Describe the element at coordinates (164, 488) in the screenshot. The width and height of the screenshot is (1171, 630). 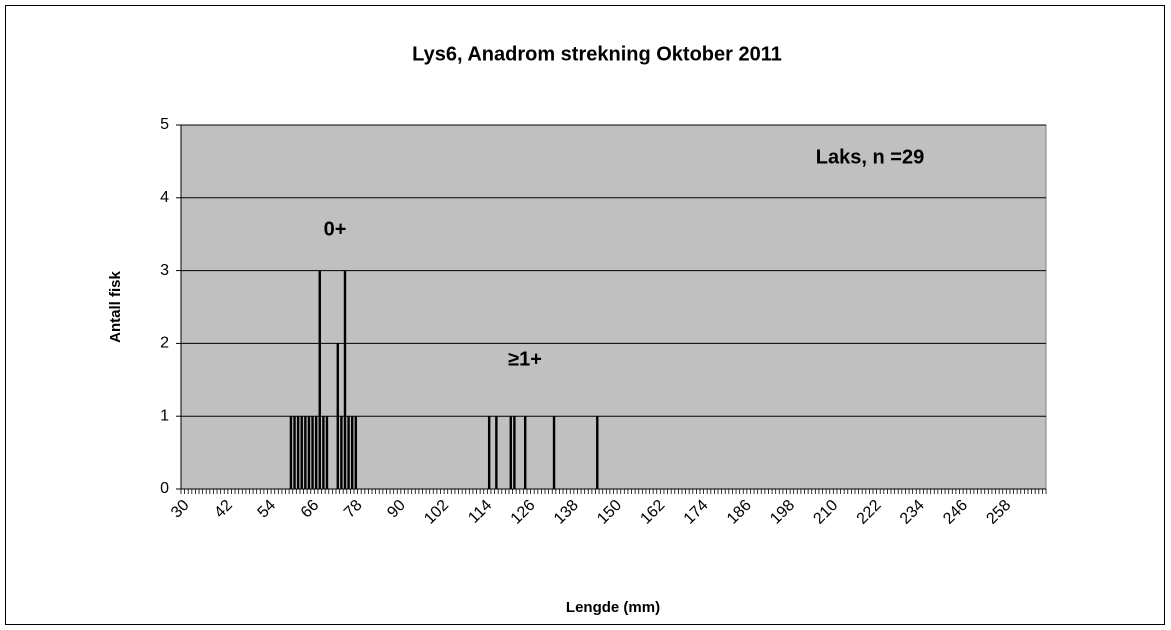
I see `y-tick-label: 0` at that location.